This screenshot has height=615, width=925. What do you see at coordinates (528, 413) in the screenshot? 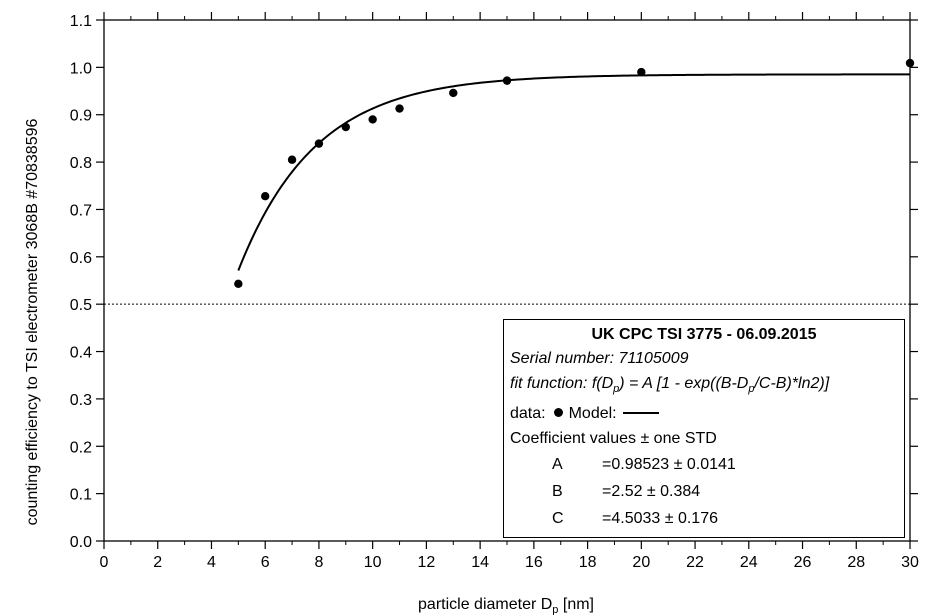
I see `legend-data-label: data:` at bounding box center [528, 413].